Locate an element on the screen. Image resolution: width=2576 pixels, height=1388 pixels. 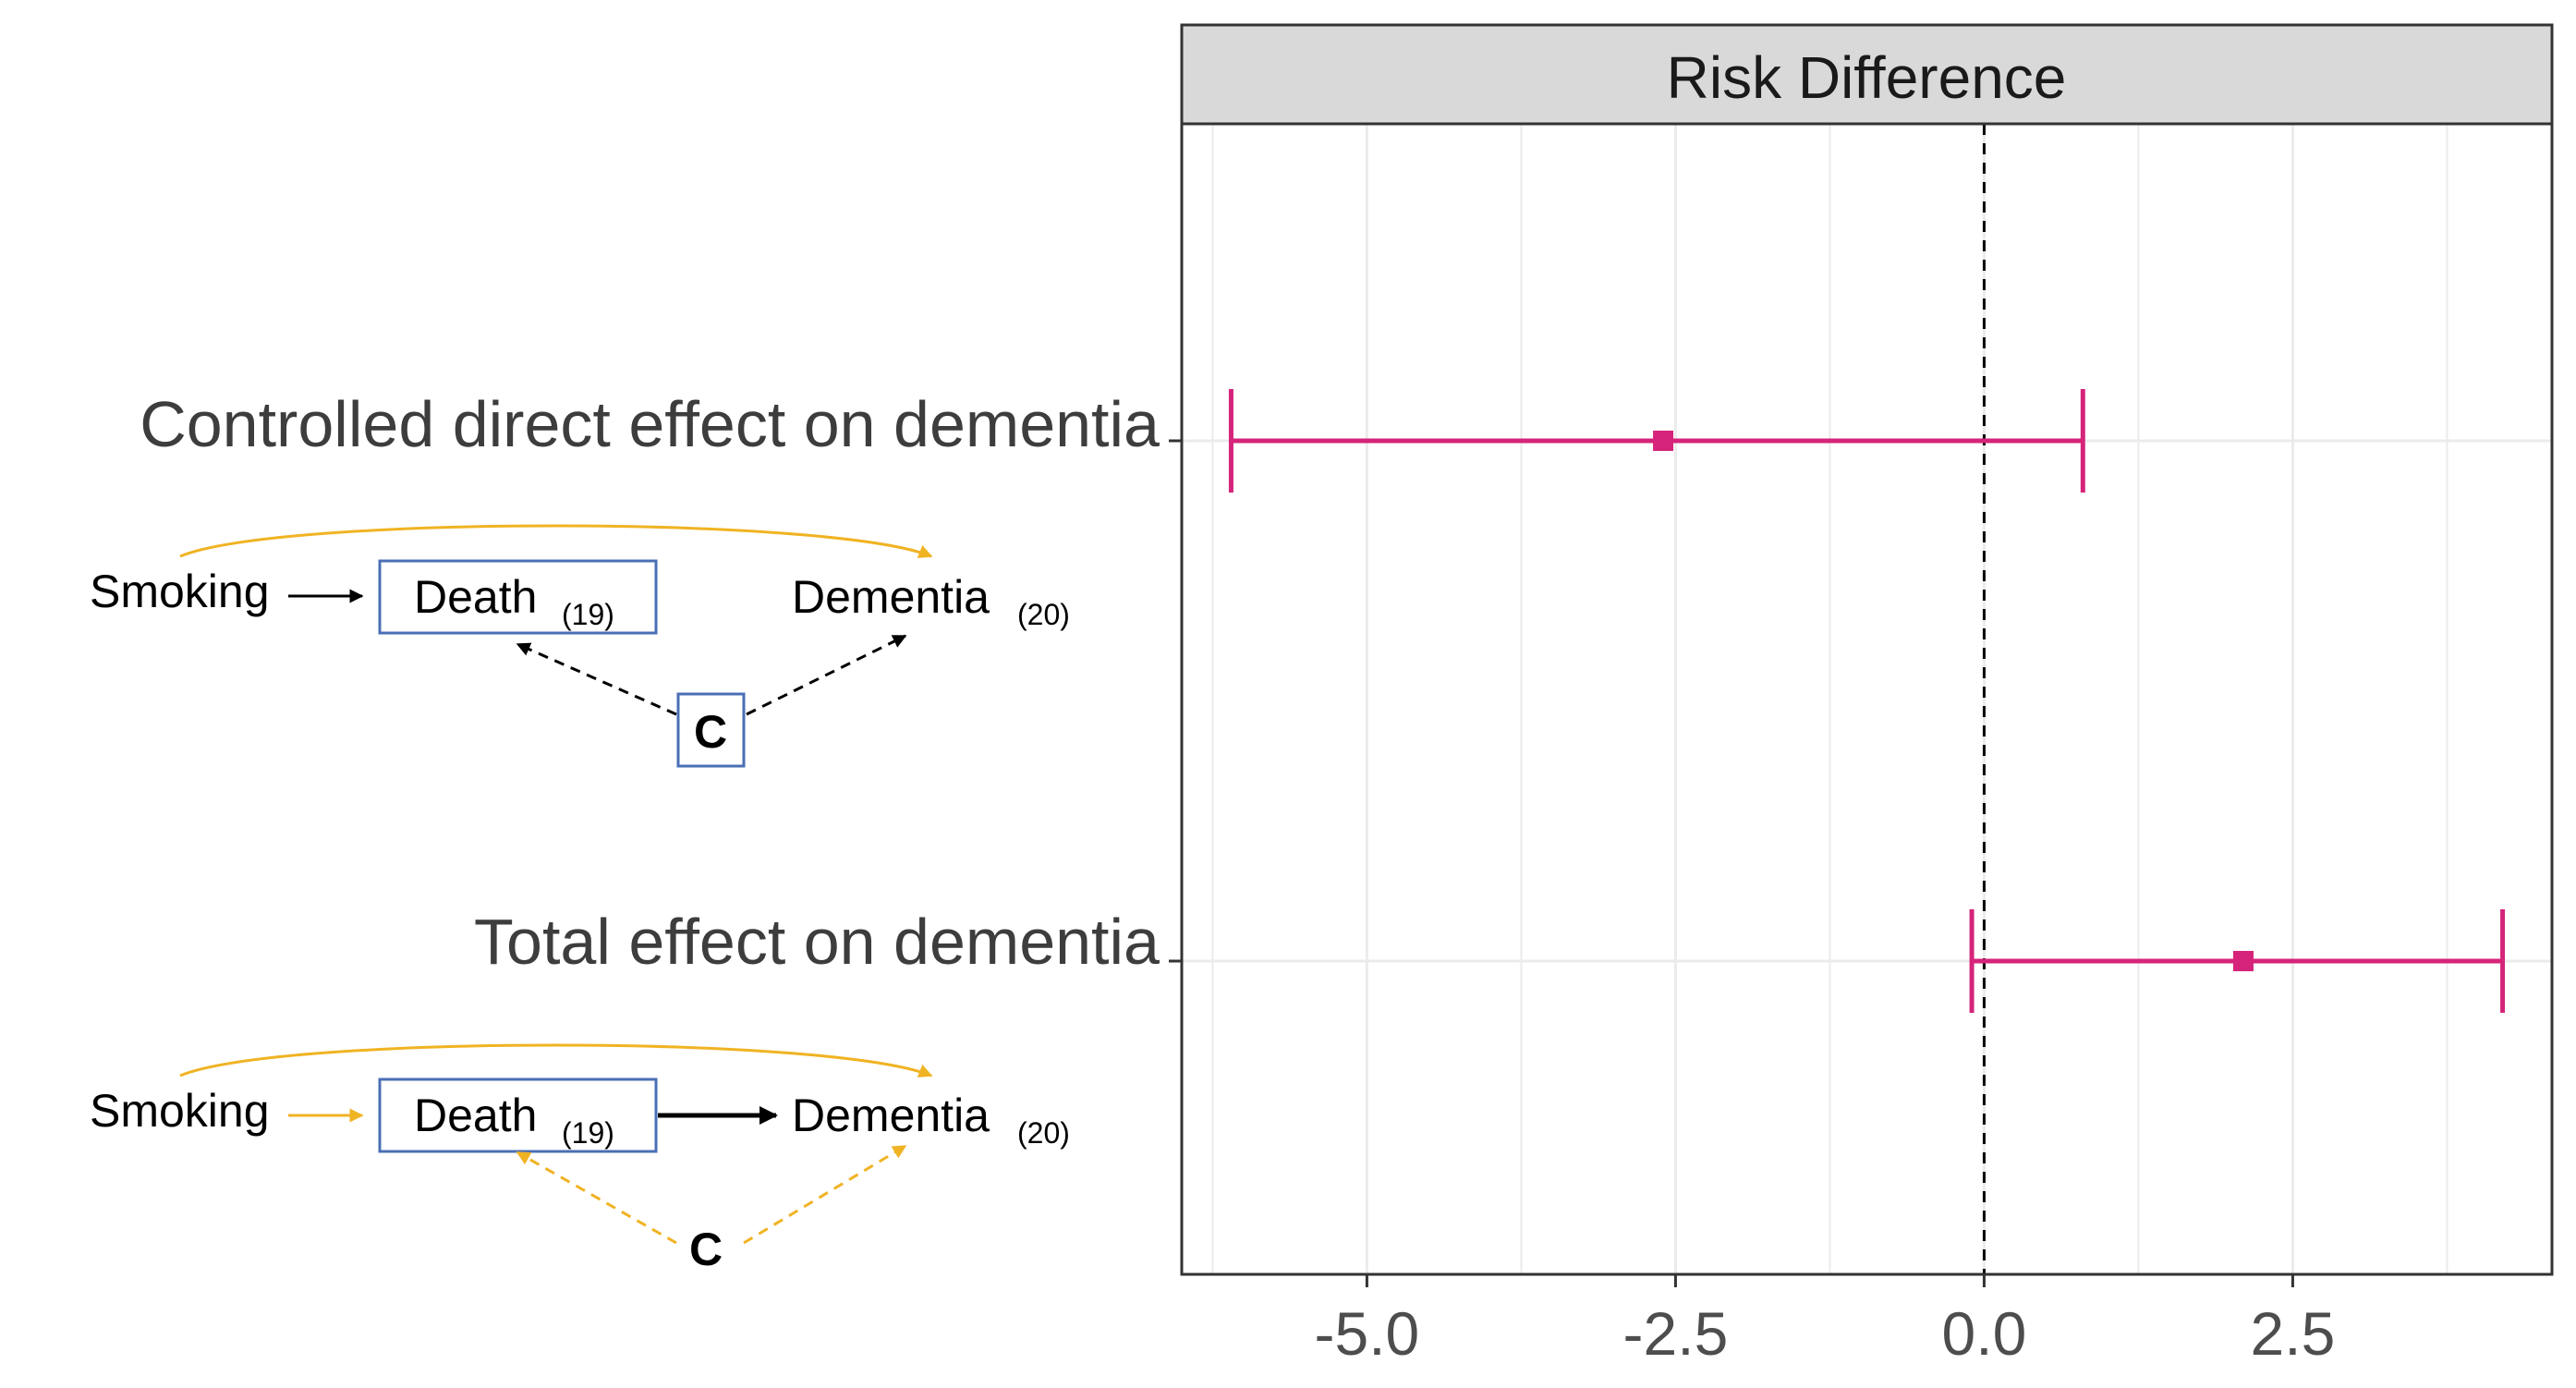
confounder-box is located at coordinates (711, 730).